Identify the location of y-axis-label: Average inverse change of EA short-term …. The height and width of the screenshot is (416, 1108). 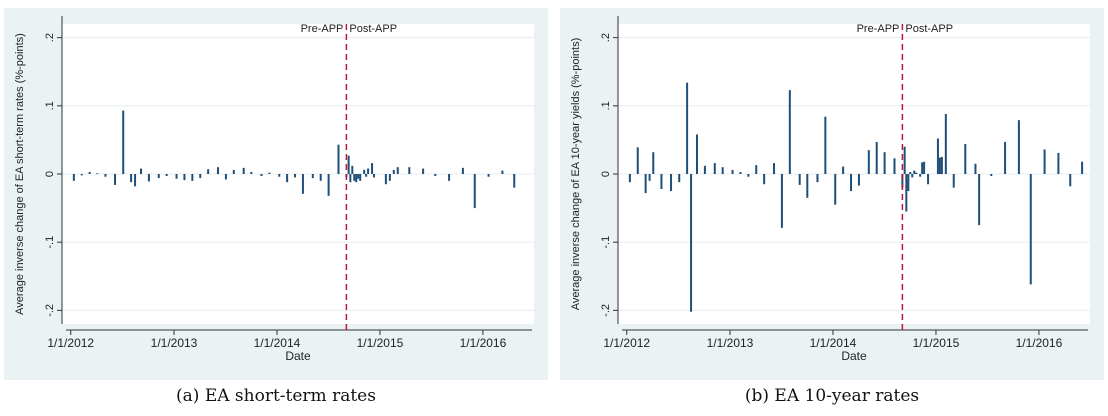
(20, 174).